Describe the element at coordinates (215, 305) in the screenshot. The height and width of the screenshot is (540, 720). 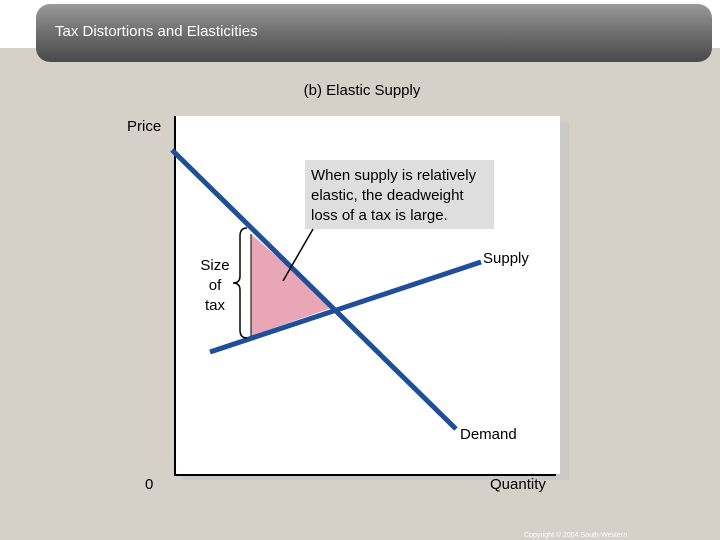
I see `tax-label: tax` at that location.